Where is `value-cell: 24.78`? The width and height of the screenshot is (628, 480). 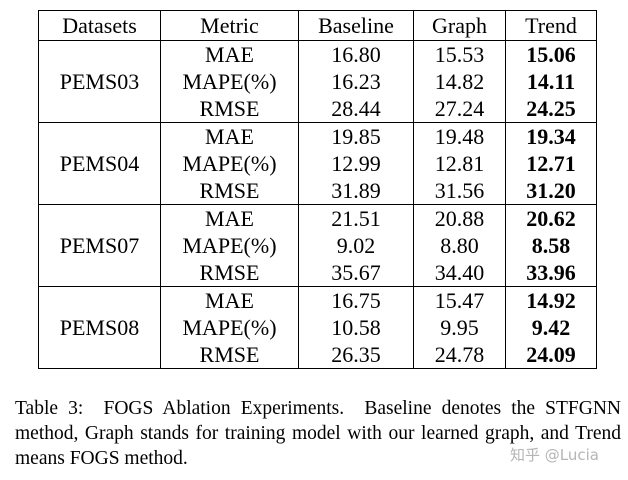
value-cell: 24.78 is located at coordinates (459, 355).